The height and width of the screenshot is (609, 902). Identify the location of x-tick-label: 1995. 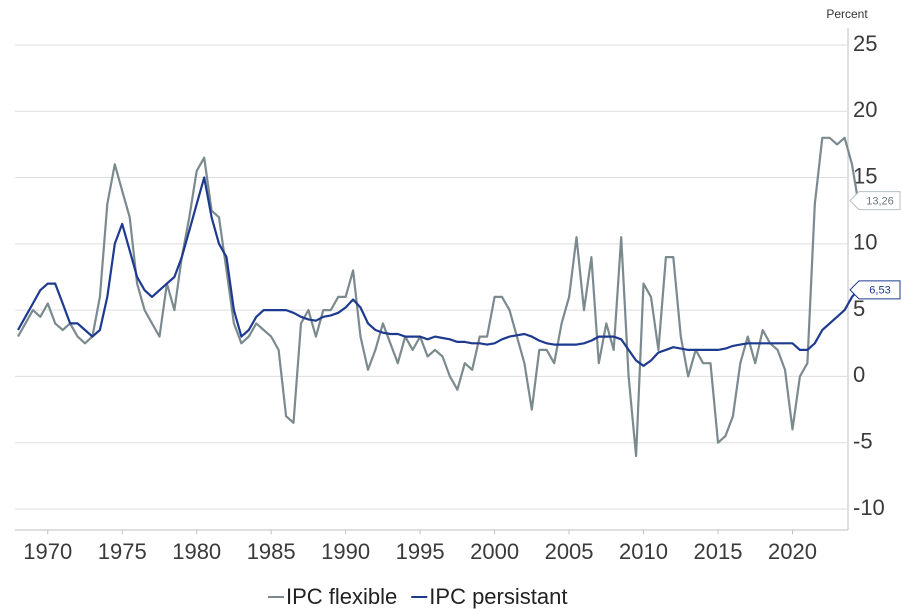
(420, 551).